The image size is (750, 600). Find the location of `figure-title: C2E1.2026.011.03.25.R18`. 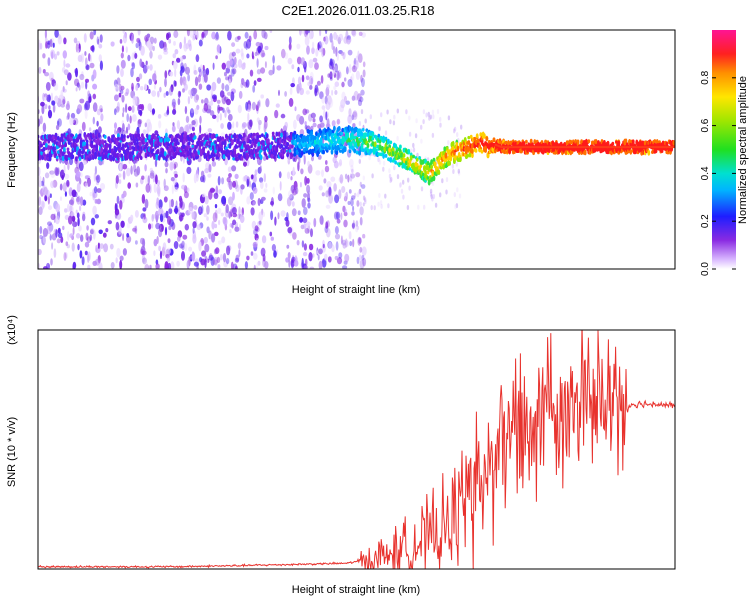

figure-title: C2E1.2026.011.03.25.R18 is located at coordinates (358, 10).